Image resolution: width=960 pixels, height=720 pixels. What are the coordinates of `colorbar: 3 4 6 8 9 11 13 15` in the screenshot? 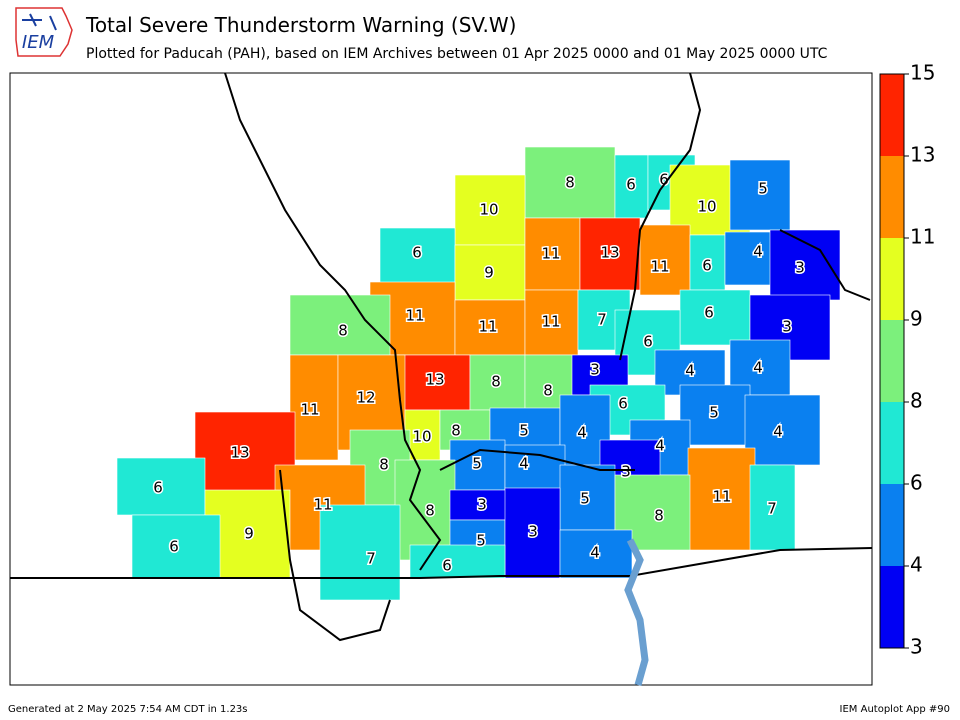 It's located at (907, 360).